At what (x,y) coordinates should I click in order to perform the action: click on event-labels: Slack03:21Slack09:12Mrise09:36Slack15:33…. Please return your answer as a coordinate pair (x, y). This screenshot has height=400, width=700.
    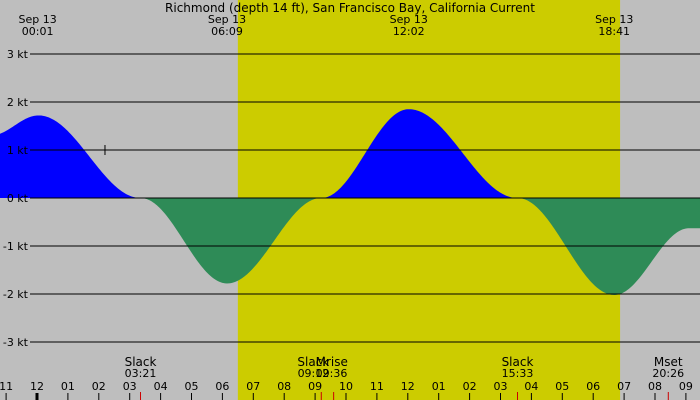
    Looking at the image, I should click on (404, 377).